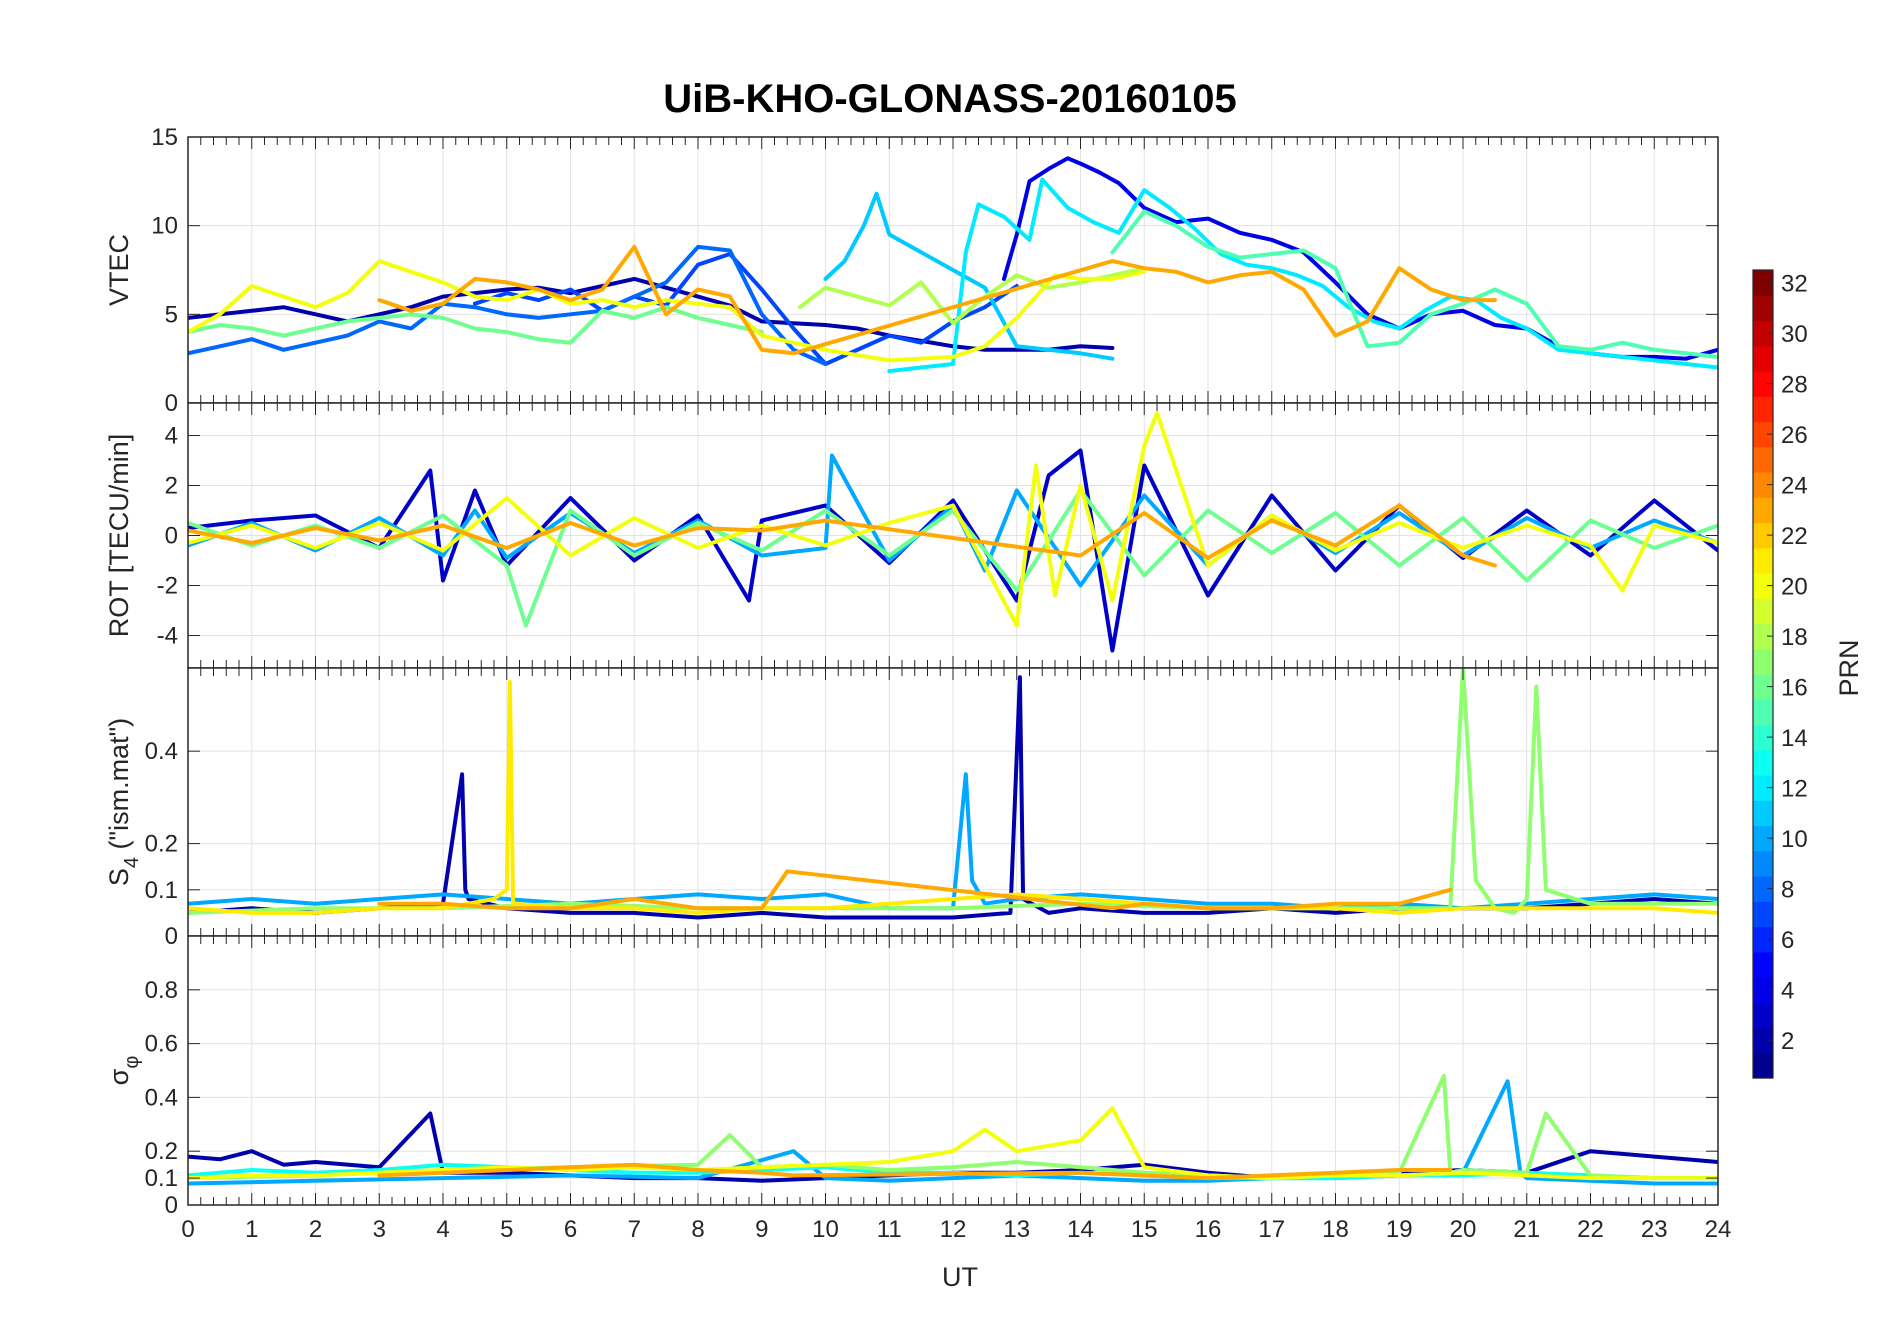 Image resolution: width=1902 pixels, height=1330 pixels. What do you see at coordinates (164, 226) in the screenshot?
I see `y-tick-label: 10` at bounding box center [164, 226].